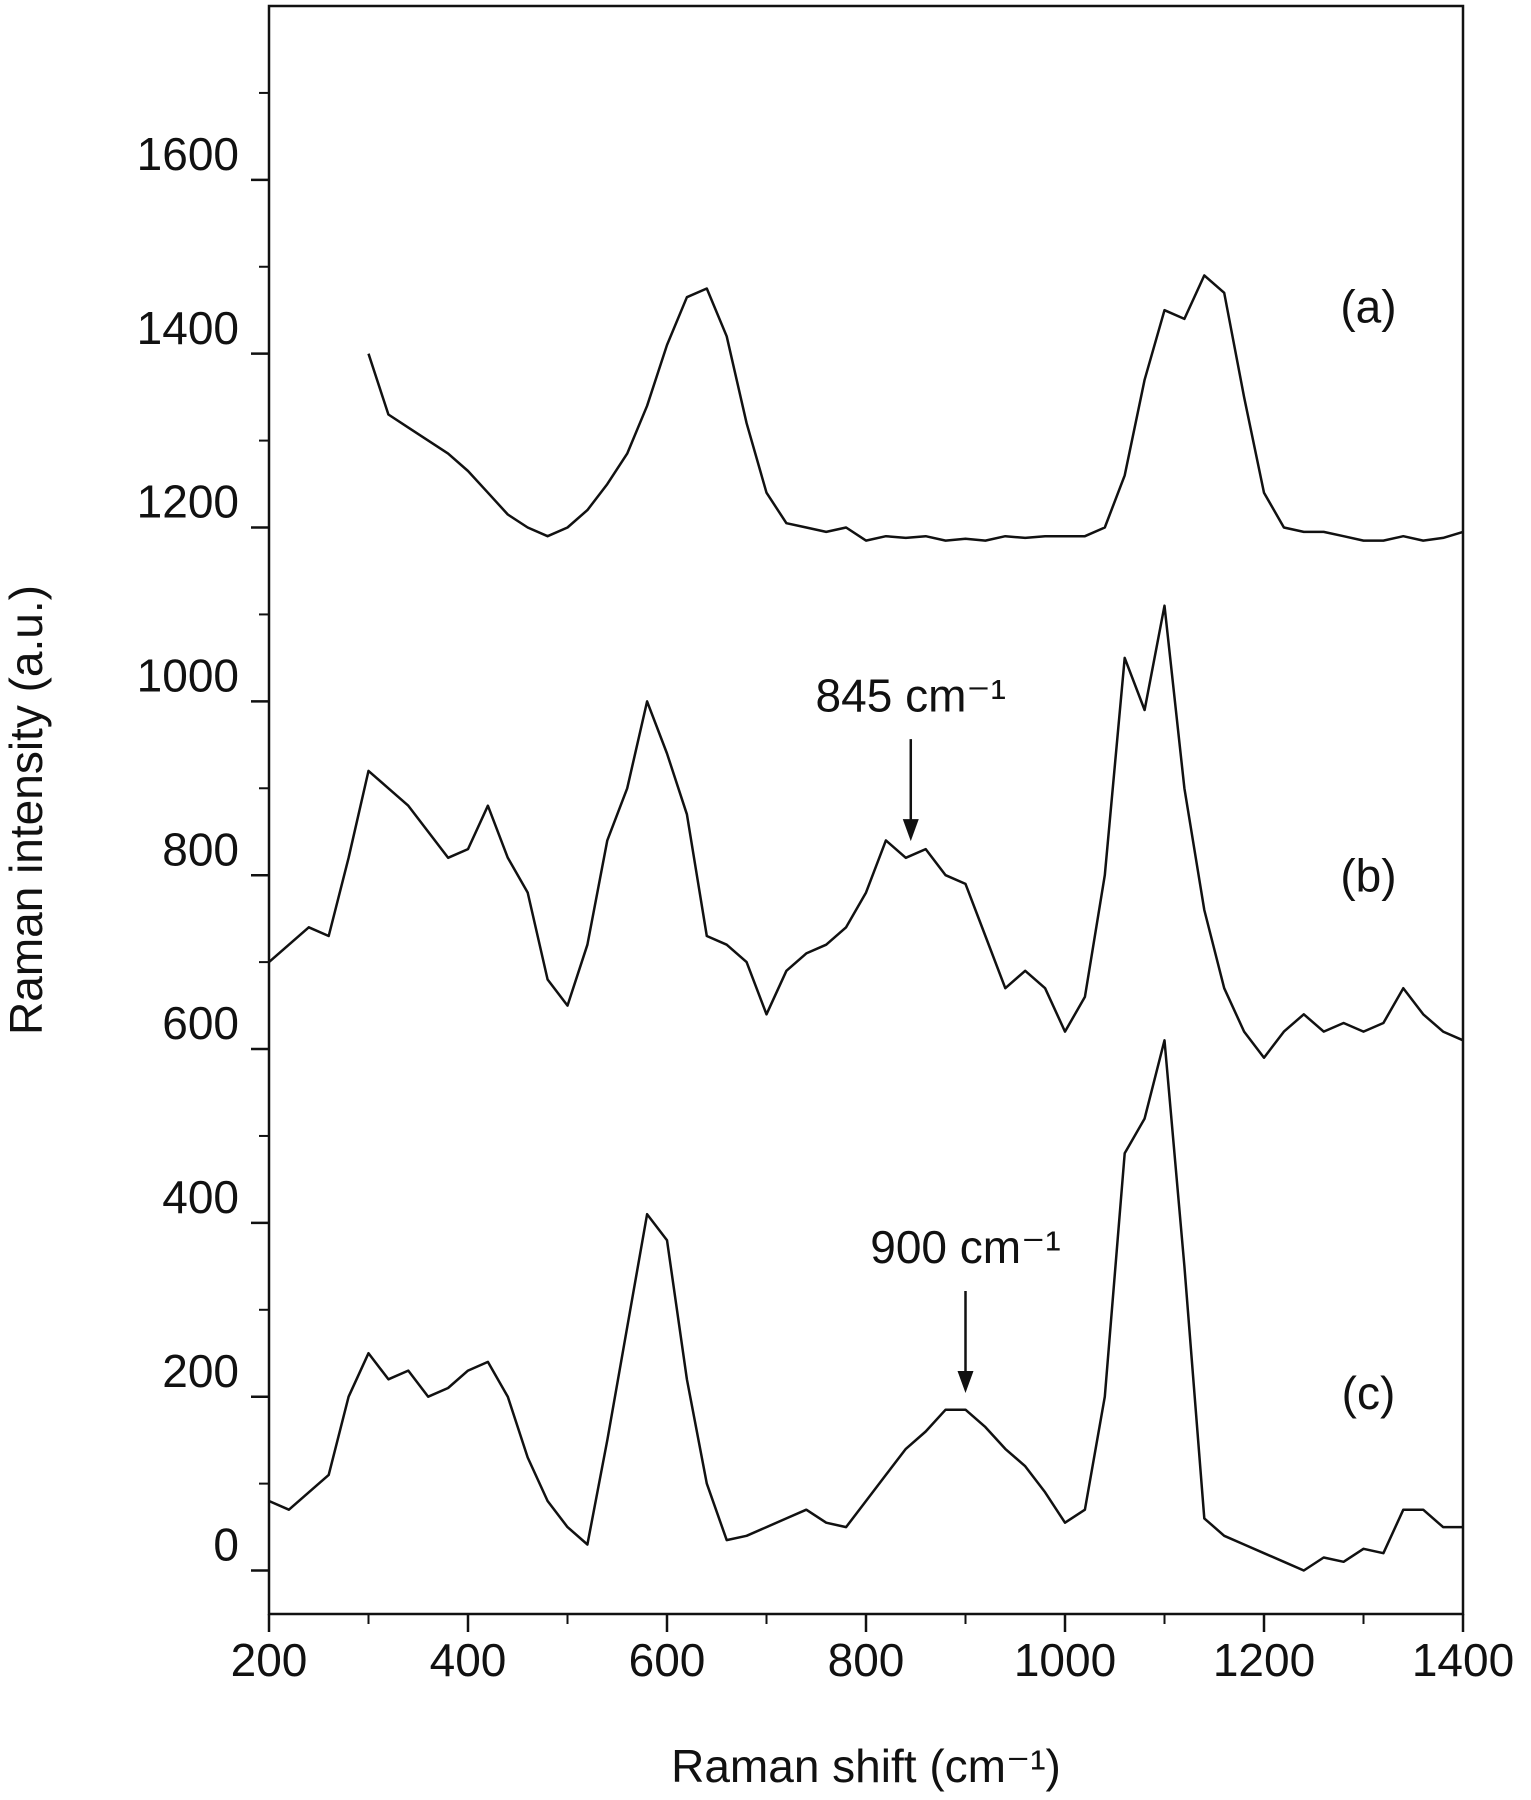 The image size is (1531, 1800). I want to click on annotation: 845 cm⁻¹, so click(911, 695).